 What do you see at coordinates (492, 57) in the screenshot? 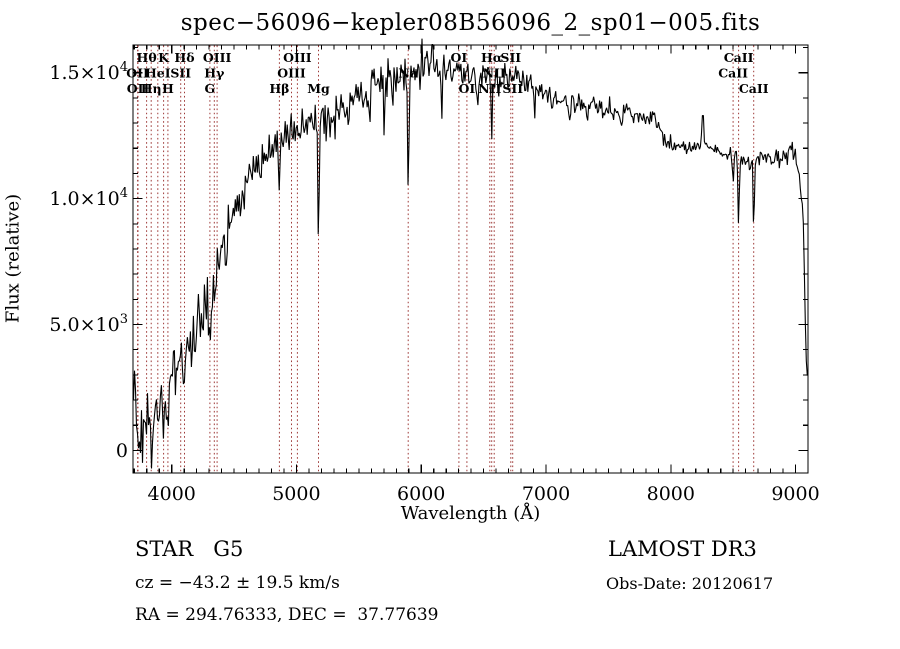
I see `spectral-line-label: Hα` at bounding box center [492, 57].